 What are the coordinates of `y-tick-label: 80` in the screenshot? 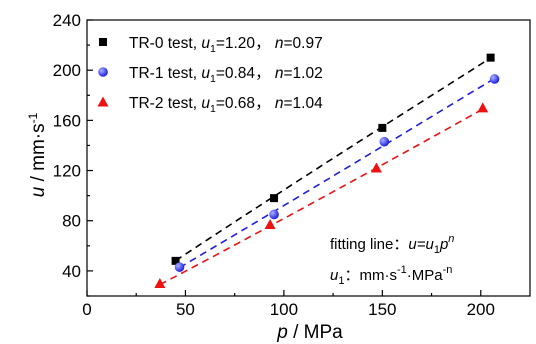 It's located at (71, 221).